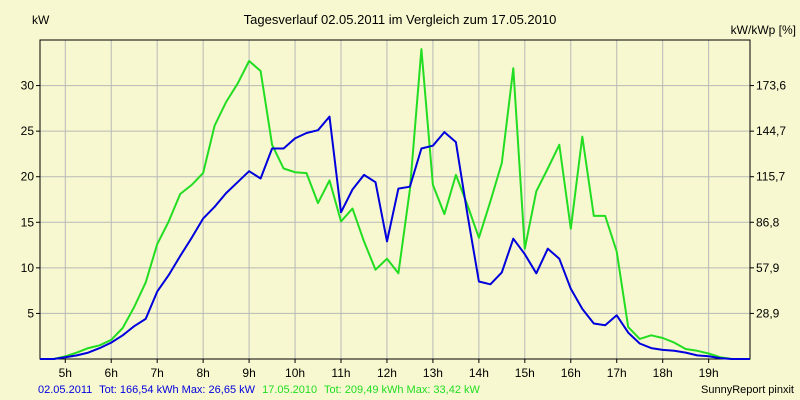  I want to click on y-axis-right-unit: kW/kWp [%], so click(763, 30).